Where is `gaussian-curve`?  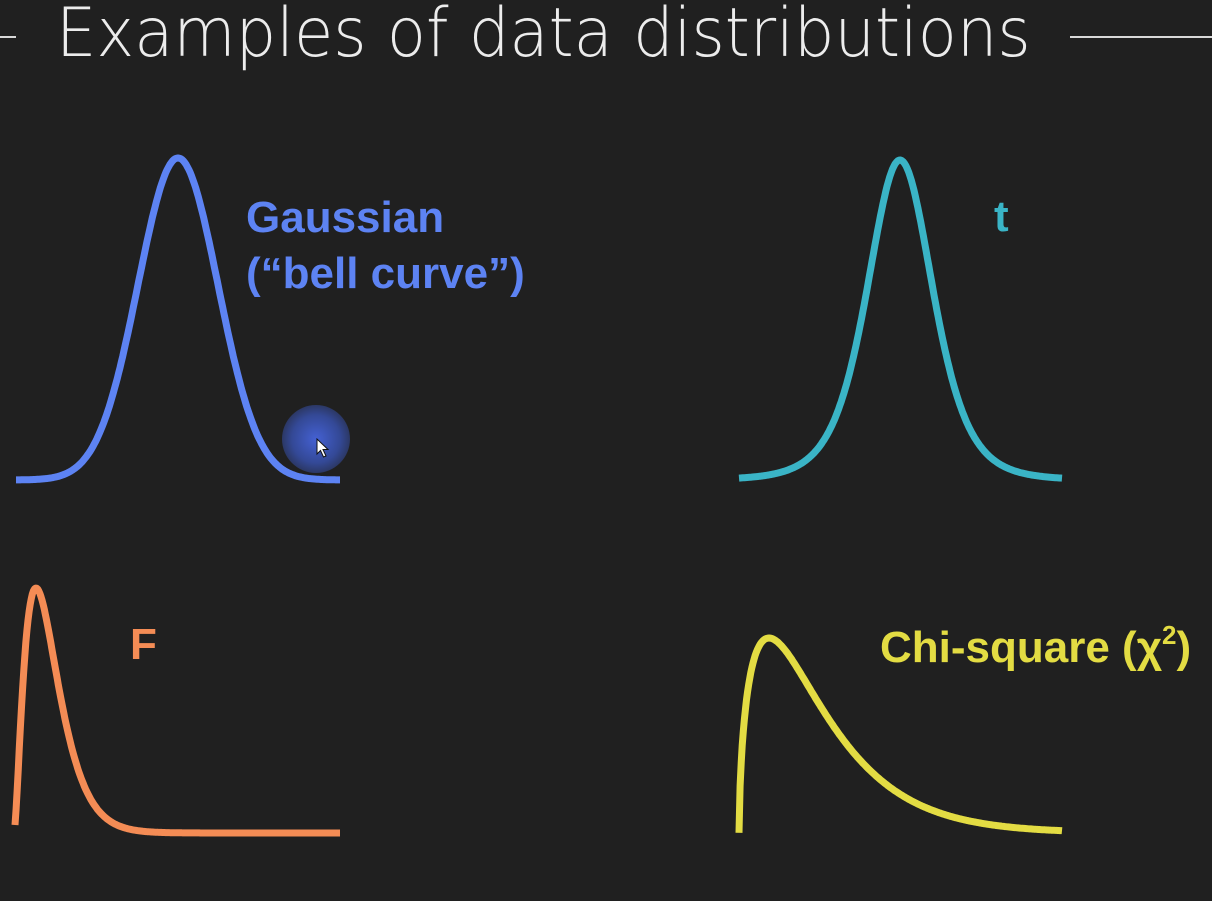
gaussian-curve is located at coordinates (178, 319).